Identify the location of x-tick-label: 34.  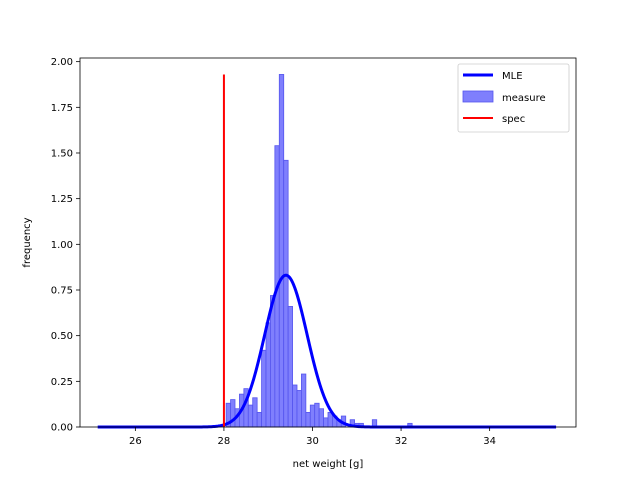
(489, 441).